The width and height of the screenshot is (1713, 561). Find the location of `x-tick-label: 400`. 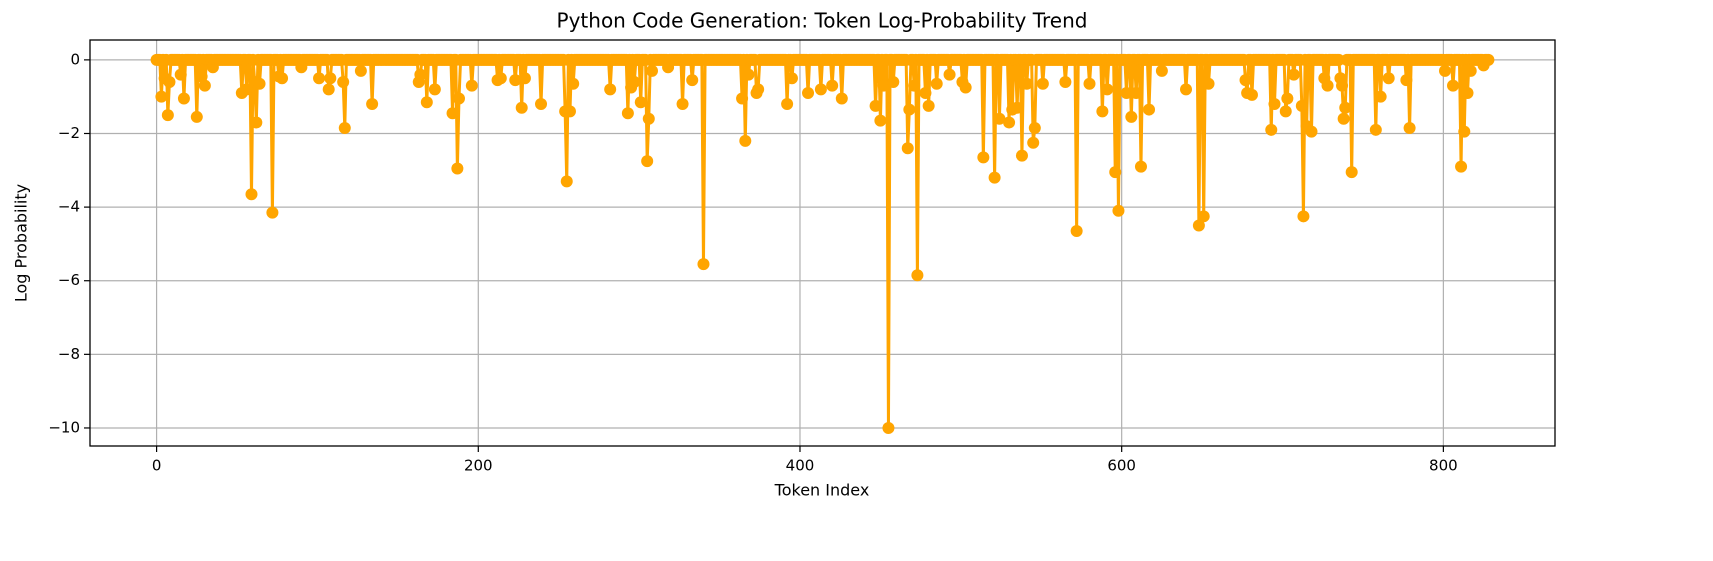

x-tick-label: 400 is located at coordinates (800, 466).